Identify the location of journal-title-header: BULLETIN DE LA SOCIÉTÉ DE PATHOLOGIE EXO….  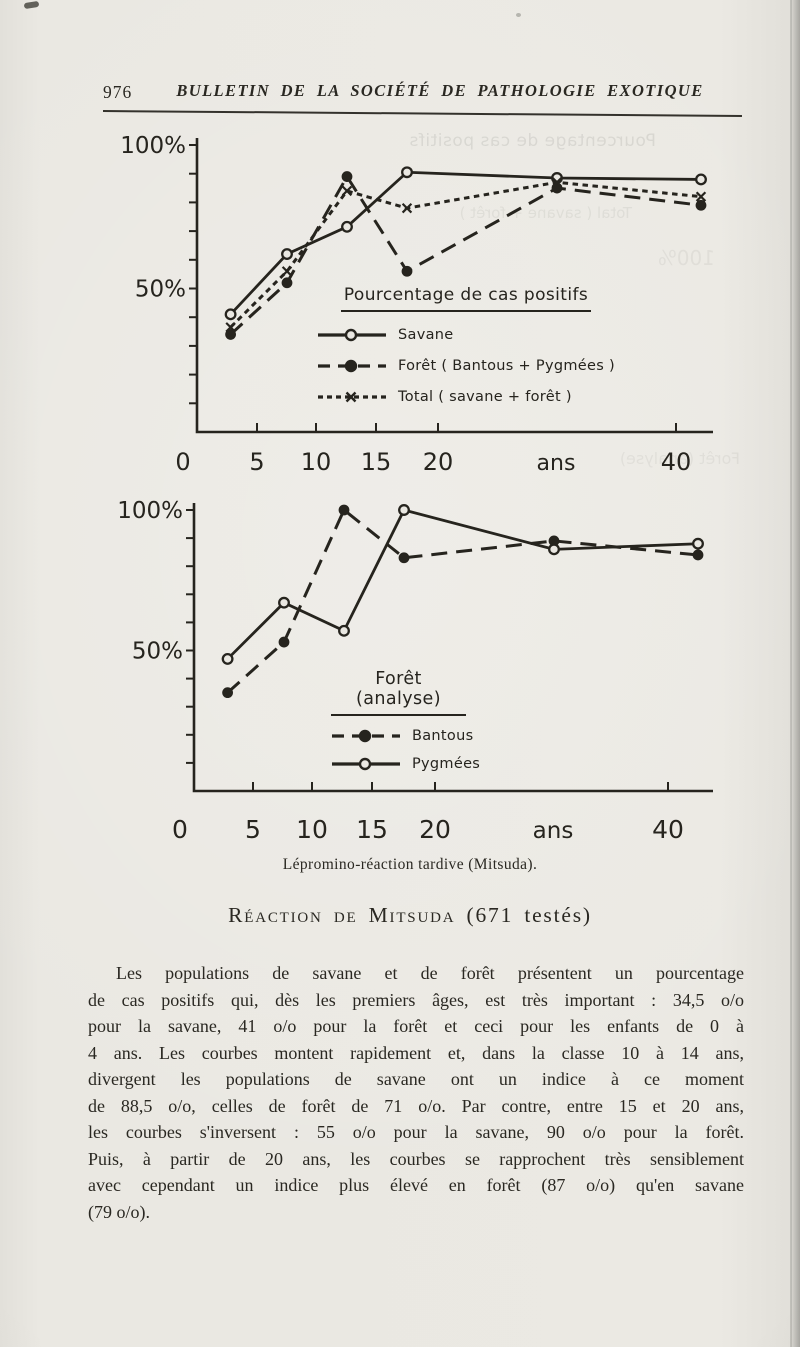
(440, 90).